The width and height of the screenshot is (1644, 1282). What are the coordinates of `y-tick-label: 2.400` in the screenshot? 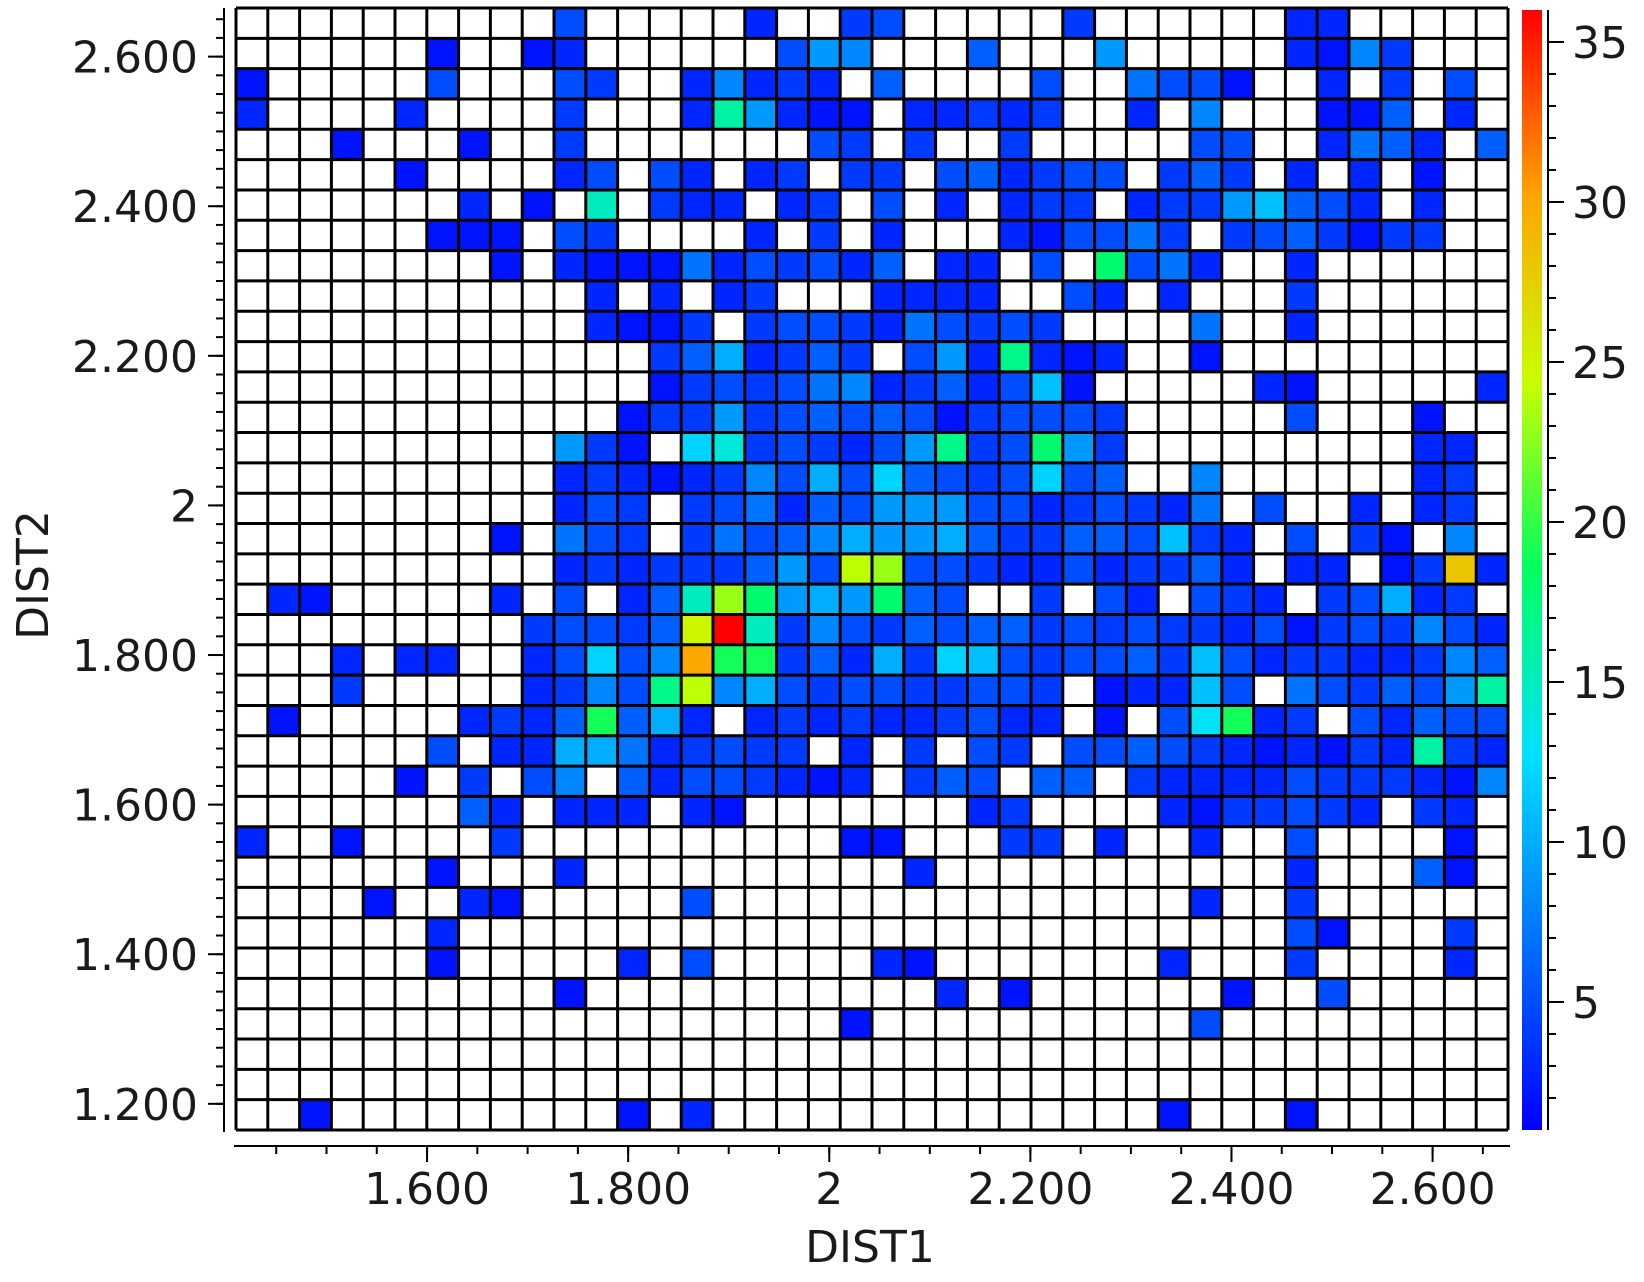 It's located at (135, 207).